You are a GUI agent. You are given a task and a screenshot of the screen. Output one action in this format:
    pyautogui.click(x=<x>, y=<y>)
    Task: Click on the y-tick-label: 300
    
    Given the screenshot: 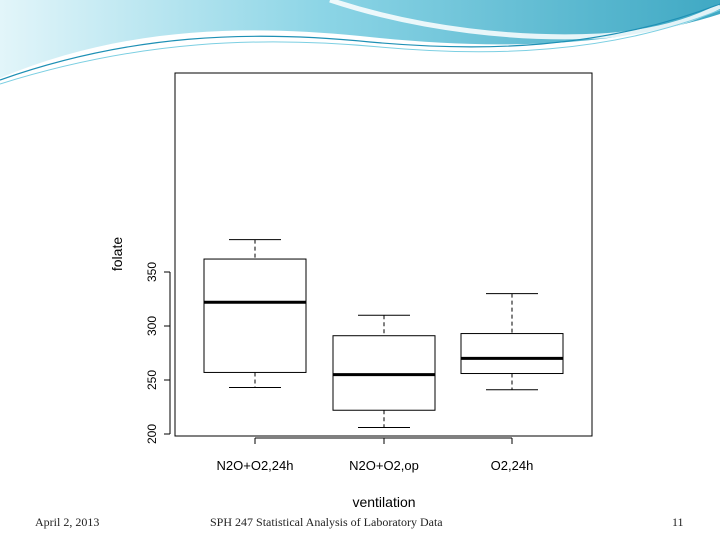 What is the action you would take?
    pyautogui.click(x=152, y=326)
    